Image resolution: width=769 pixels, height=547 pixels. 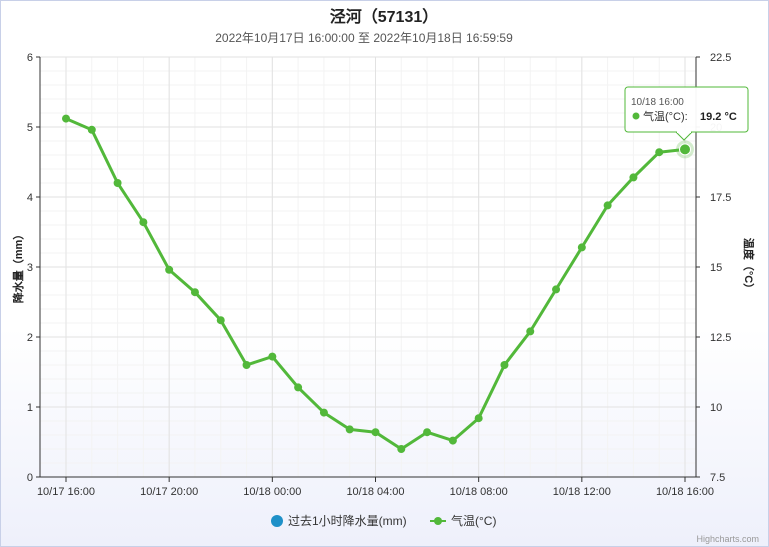 I want to click on x-tick-label: 10/17 20:00, so click(x=169, y=492).